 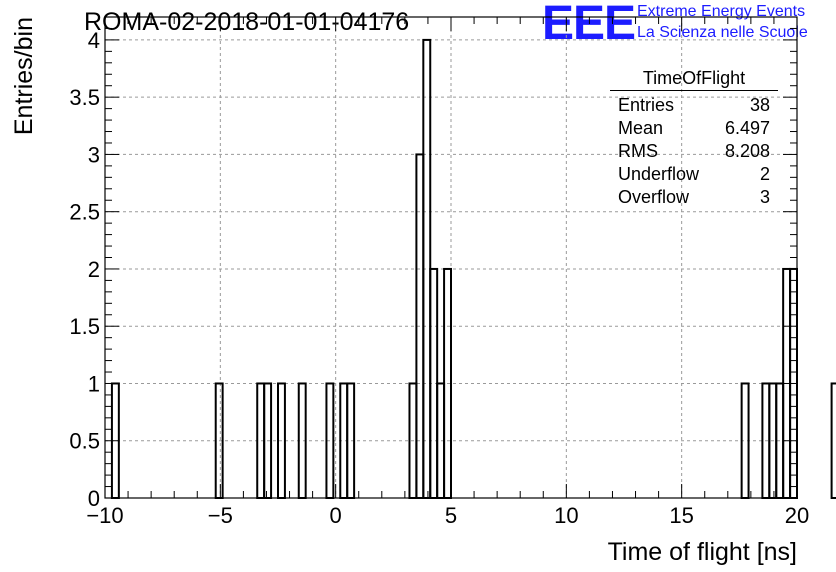 I want to click on stats-row-underflow: Underflow 2, so click(x=694, y=174).